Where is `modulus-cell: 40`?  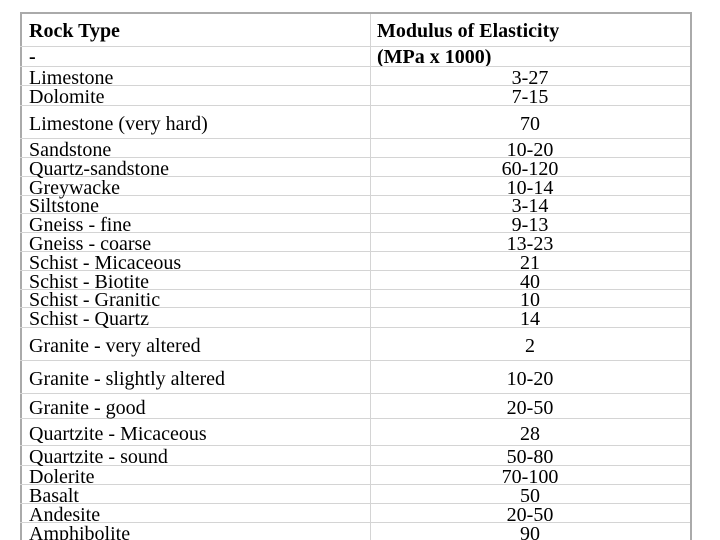 modulus-cell: 40 is located at coordinates (530, 281).